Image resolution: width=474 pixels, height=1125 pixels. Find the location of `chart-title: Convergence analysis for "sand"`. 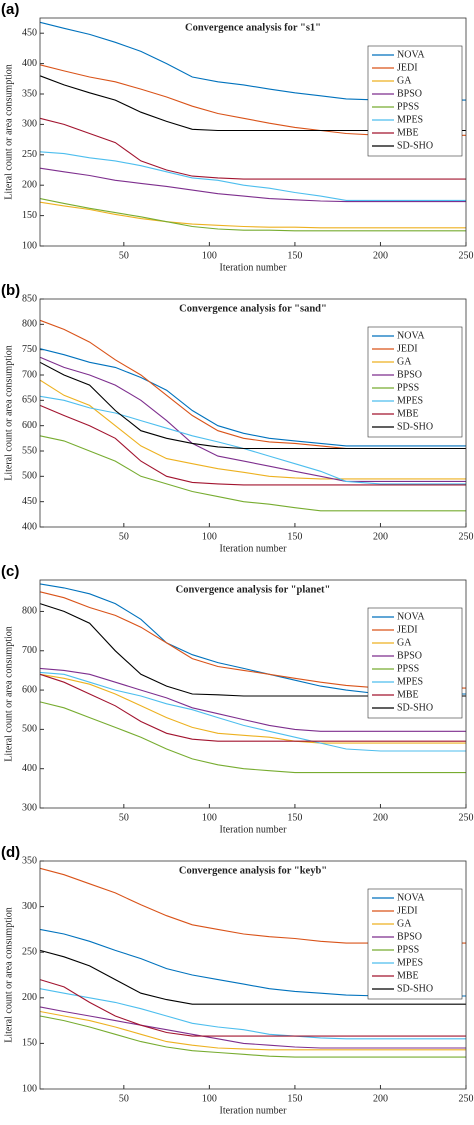

chart-title: Convergence analysis for "sand" is located at coordinates (253, 308).